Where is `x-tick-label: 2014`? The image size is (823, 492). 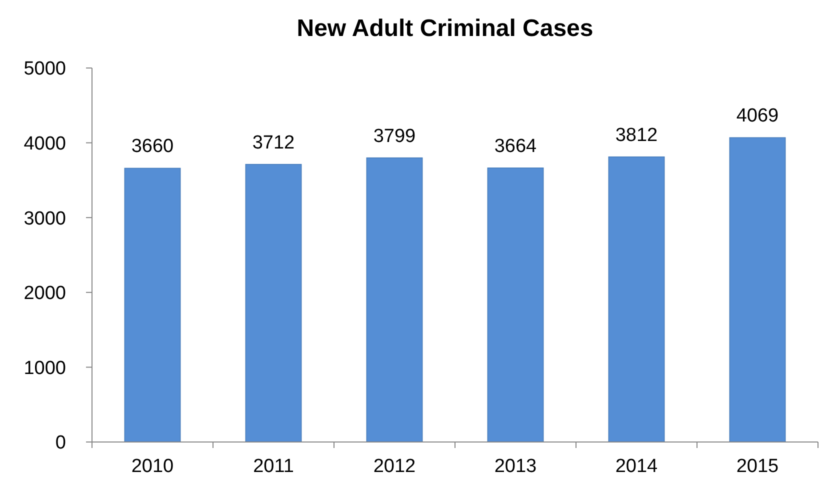
x-tick-label: 2014 is located at coordinates (636, 466).